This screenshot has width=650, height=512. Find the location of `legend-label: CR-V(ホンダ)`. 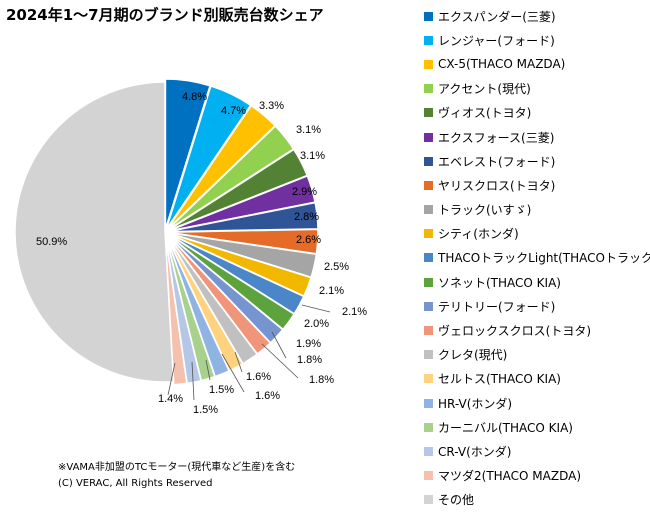

legend-label: CR-V(ホンダ) is located at coordinates (475, 451).